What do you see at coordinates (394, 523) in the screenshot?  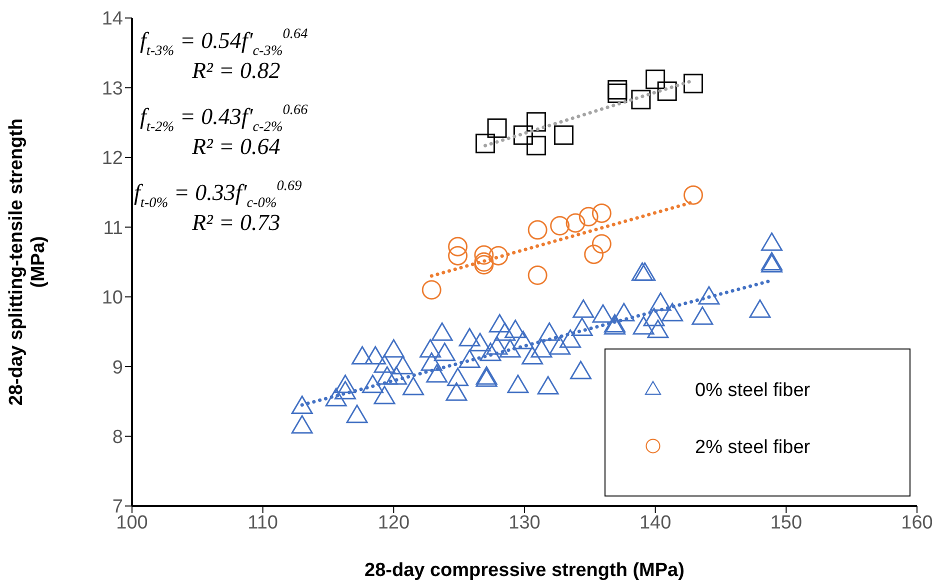 I see `x-tick-label: 120` at bounding box center [394, 523].